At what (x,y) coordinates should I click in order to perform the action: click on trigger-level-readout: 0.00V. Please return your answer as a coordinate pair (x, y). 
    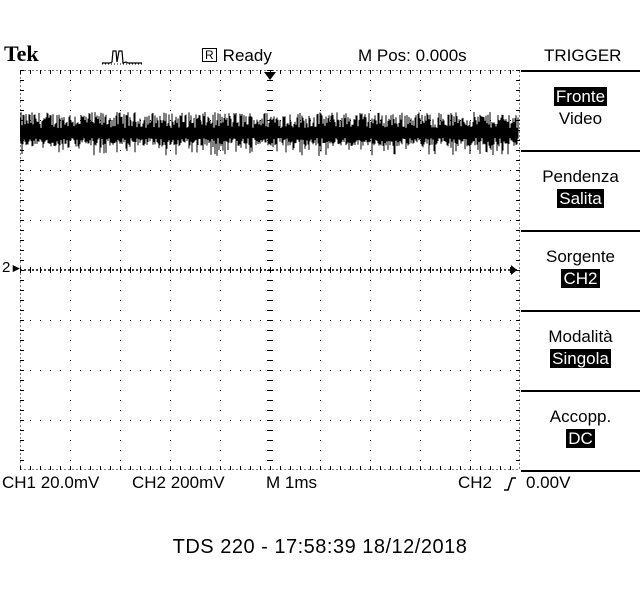
    Looking at the image, I should click on (548, 482).